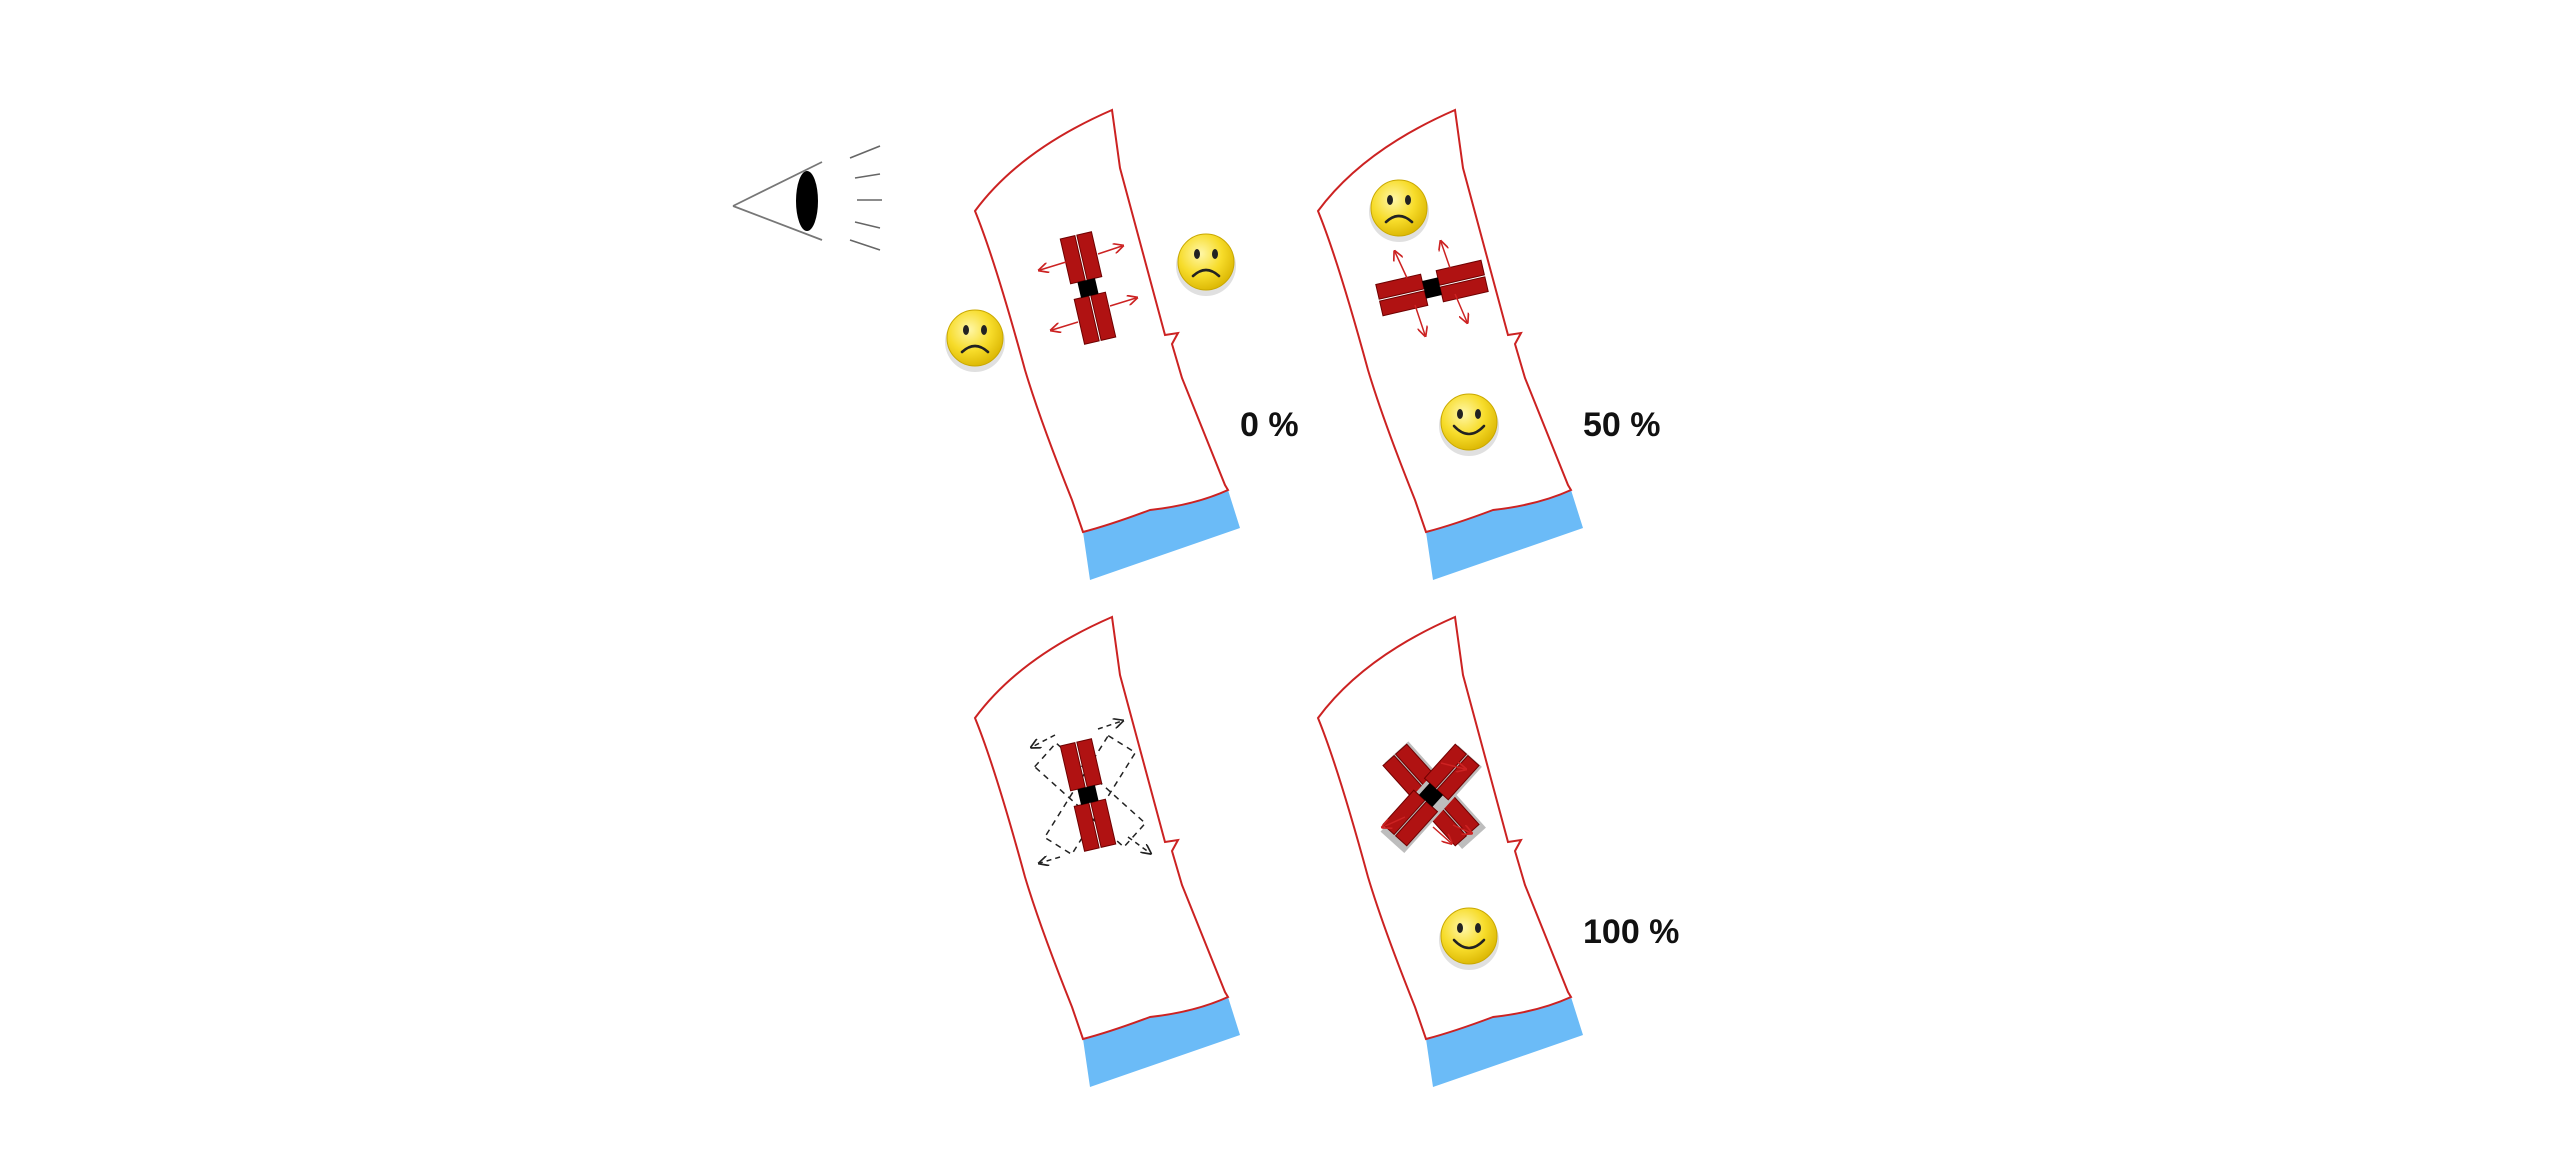 The height and width of the screenshot is (1173, 2560). What do you see at coordinates (1497, 851) in the screenshot?
I see `panel-bottom-right: 100 %` at bounding box center [1497, 851].